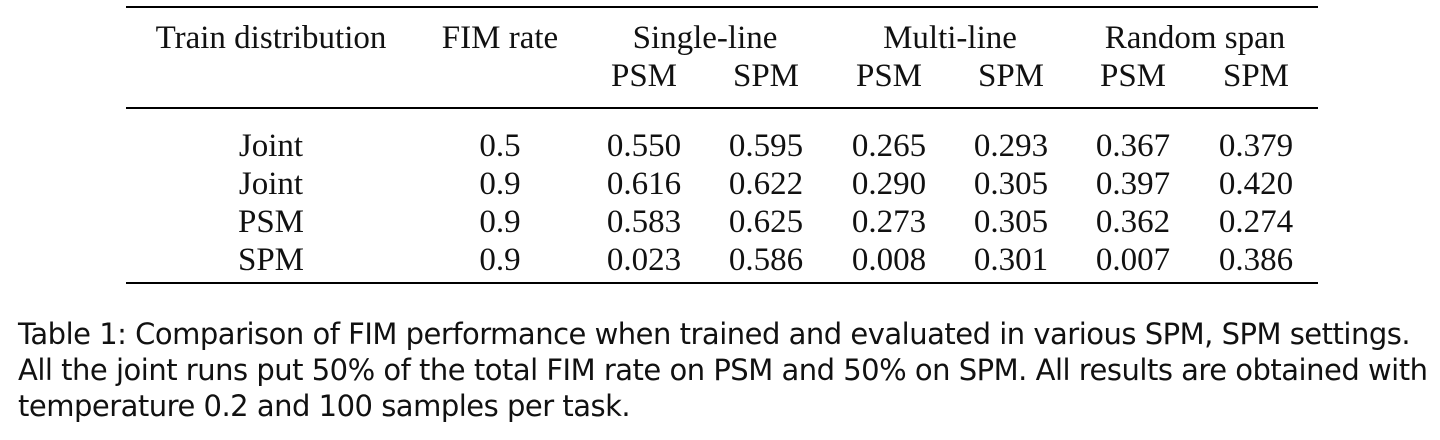  I want to click on header-random-span: Random span, so click(1195, 38).